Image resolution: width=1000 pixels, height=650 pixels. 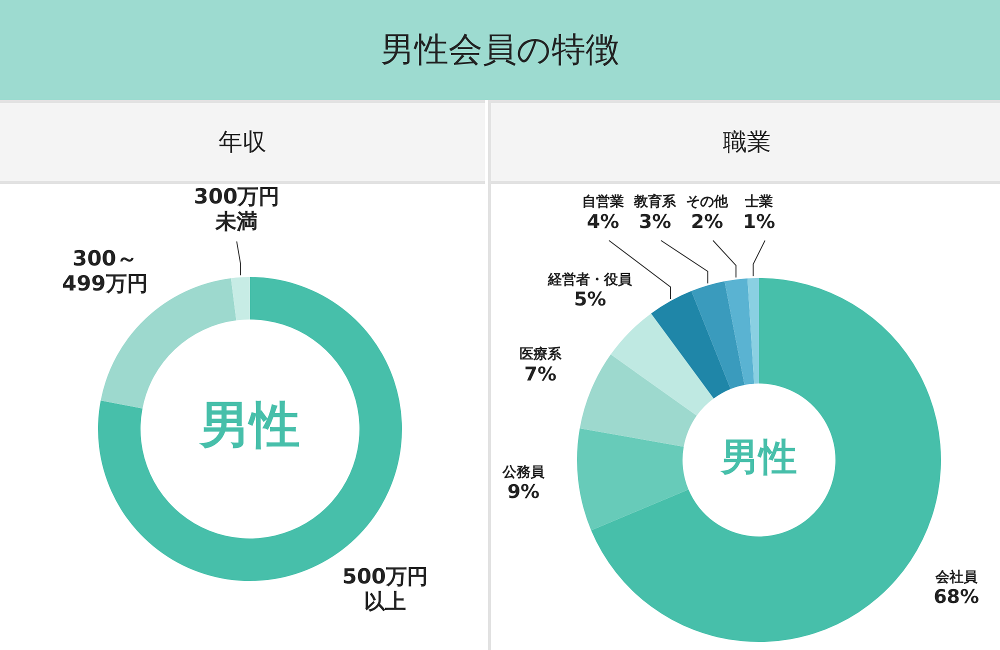 I want to click on slice-label: 経営者・役員, so click(x=590, y=280).